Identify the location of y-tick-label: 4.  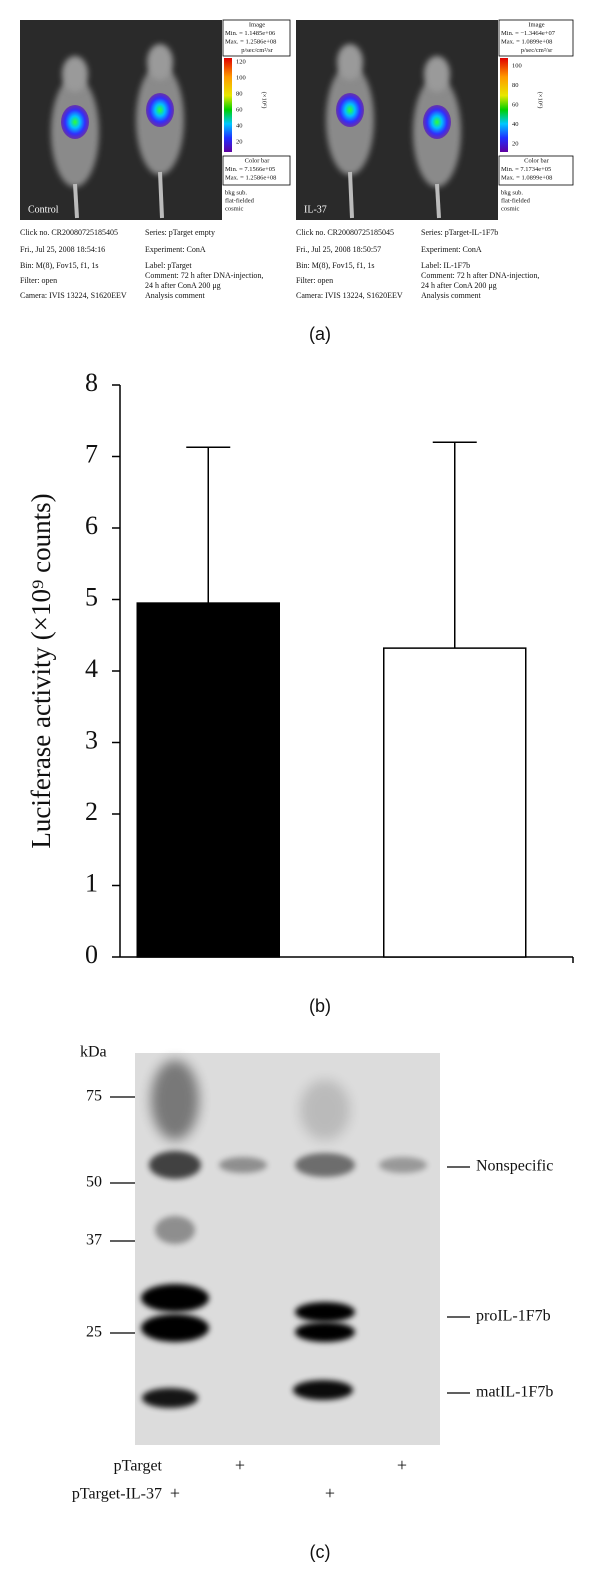
(91, 668).